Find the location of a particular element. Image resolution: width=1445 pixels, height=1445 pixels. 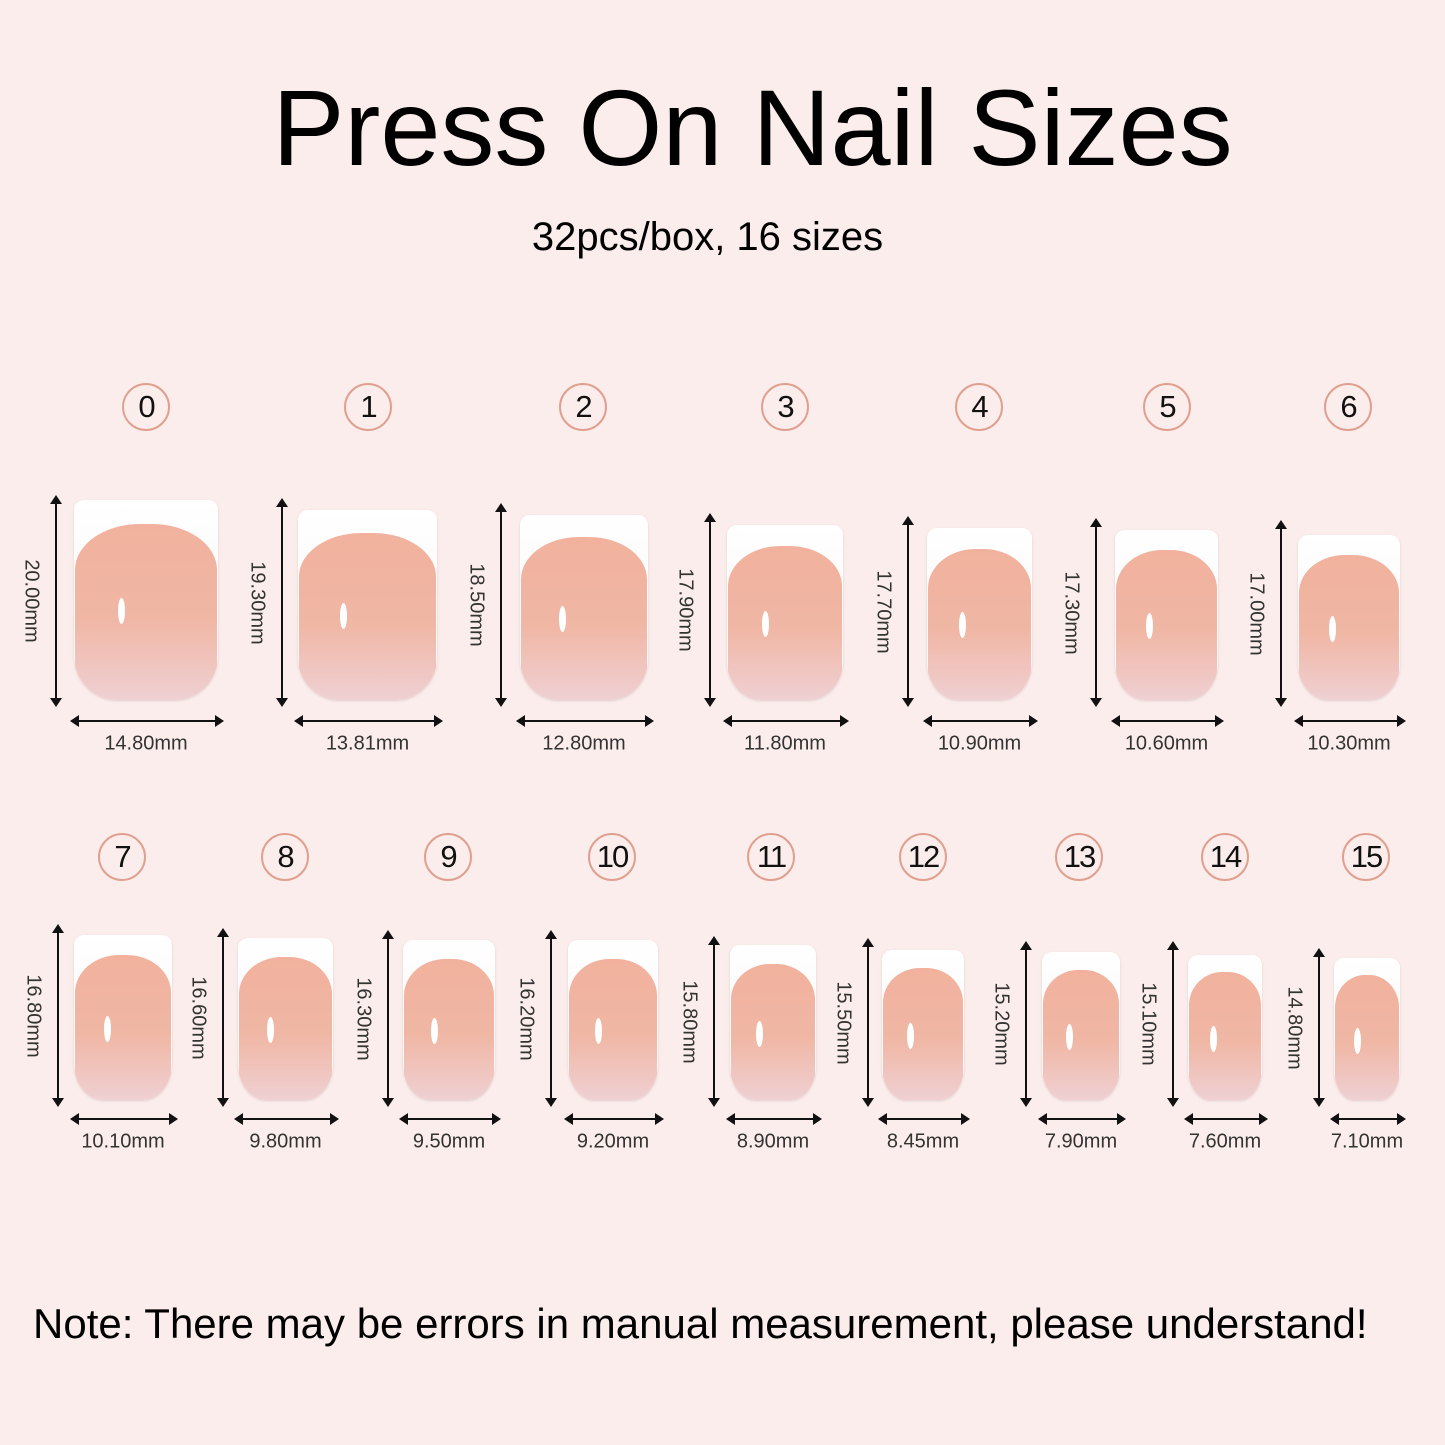

length-label: 20.00mm is located at coordinates (31, 601).